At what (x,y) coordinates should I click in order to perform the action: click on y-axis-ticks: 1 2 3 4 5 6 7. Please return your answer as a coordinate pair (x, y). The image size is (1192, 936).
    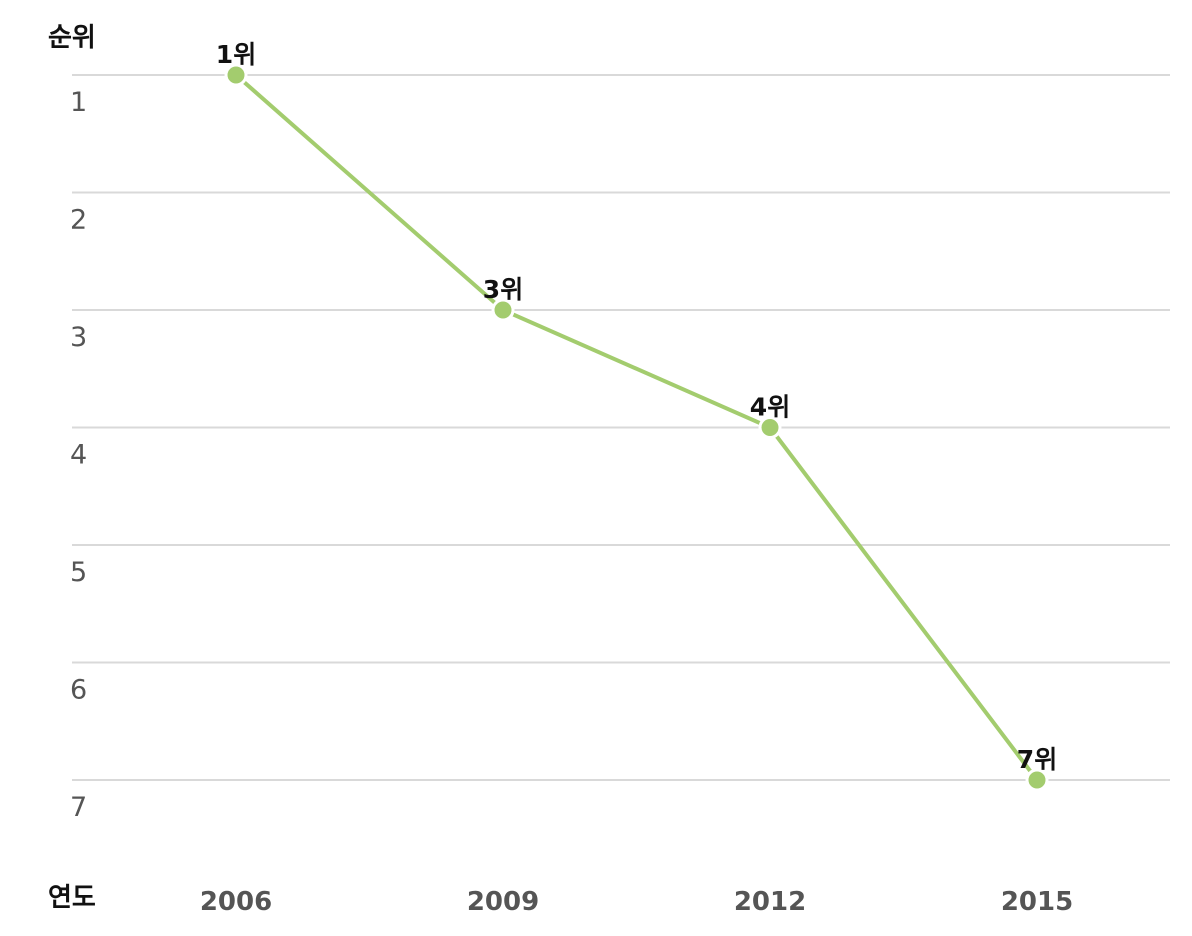
    Looking at the image, I should click on (78, 455).